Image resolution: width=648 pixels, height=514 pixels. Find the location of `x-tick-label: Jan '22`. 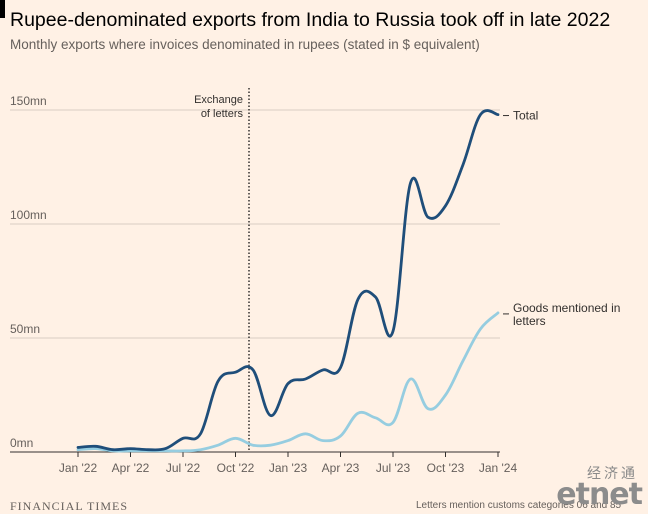

x-tick-label: Jan '22 is located at coordinates (78, 468).